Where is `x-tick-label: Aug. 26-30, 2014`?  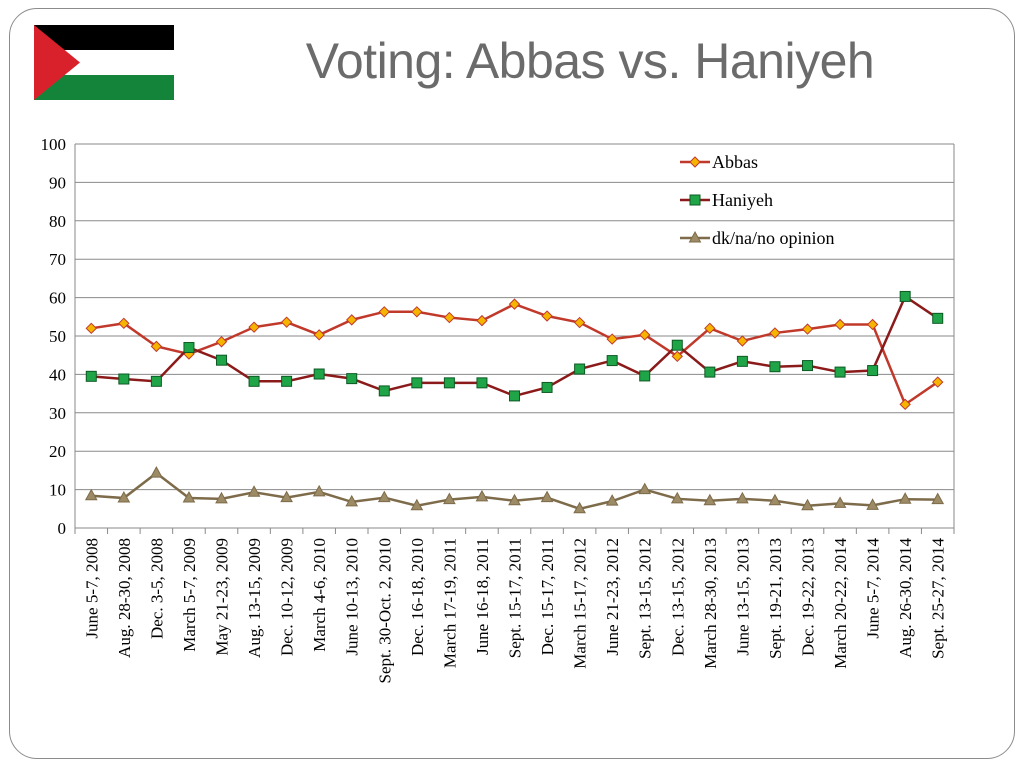 x-tick-label: Aug. 26-30, 2014 is located at coordinates (905, 598).